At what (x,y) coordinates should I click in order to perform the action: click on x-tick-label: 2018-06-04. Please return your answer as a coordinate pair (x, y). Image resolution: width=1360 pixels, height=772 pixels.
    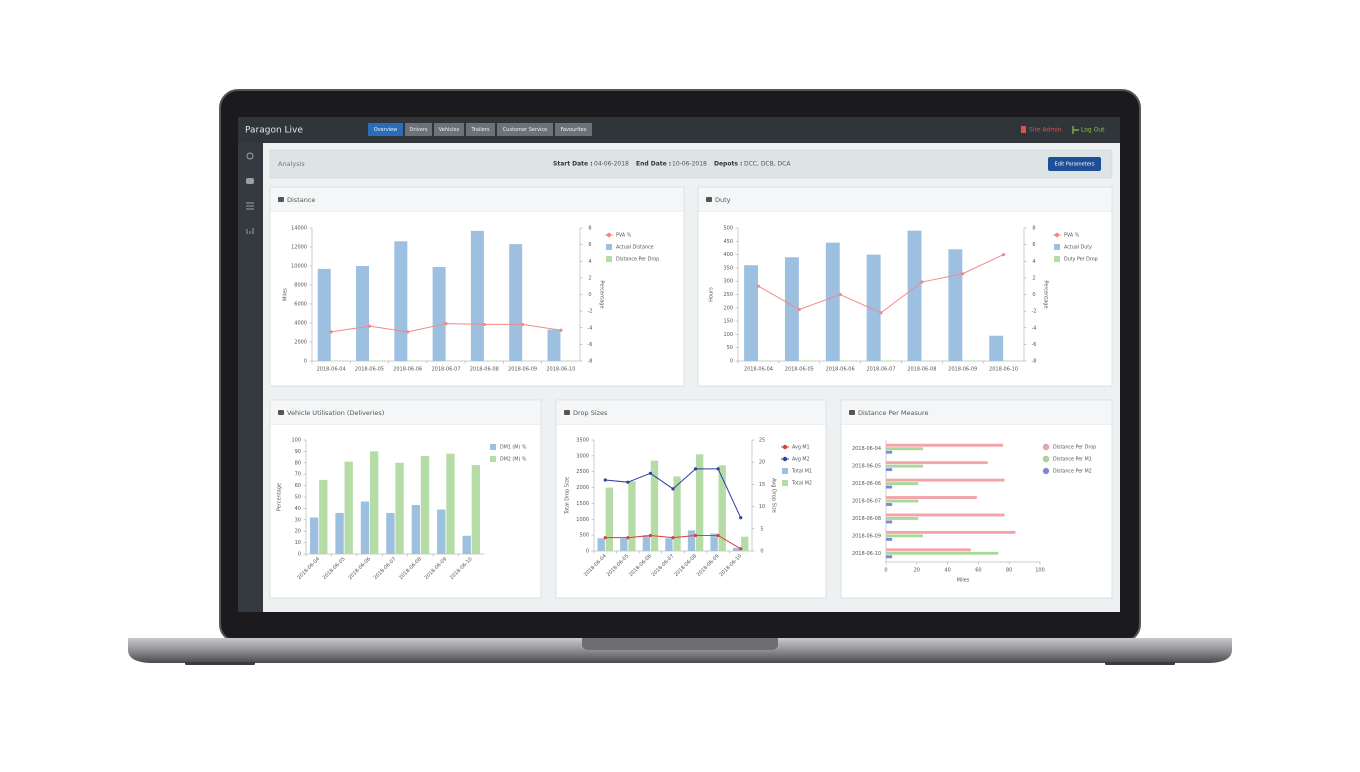
    Looking at the image, I should click on (331, 370).